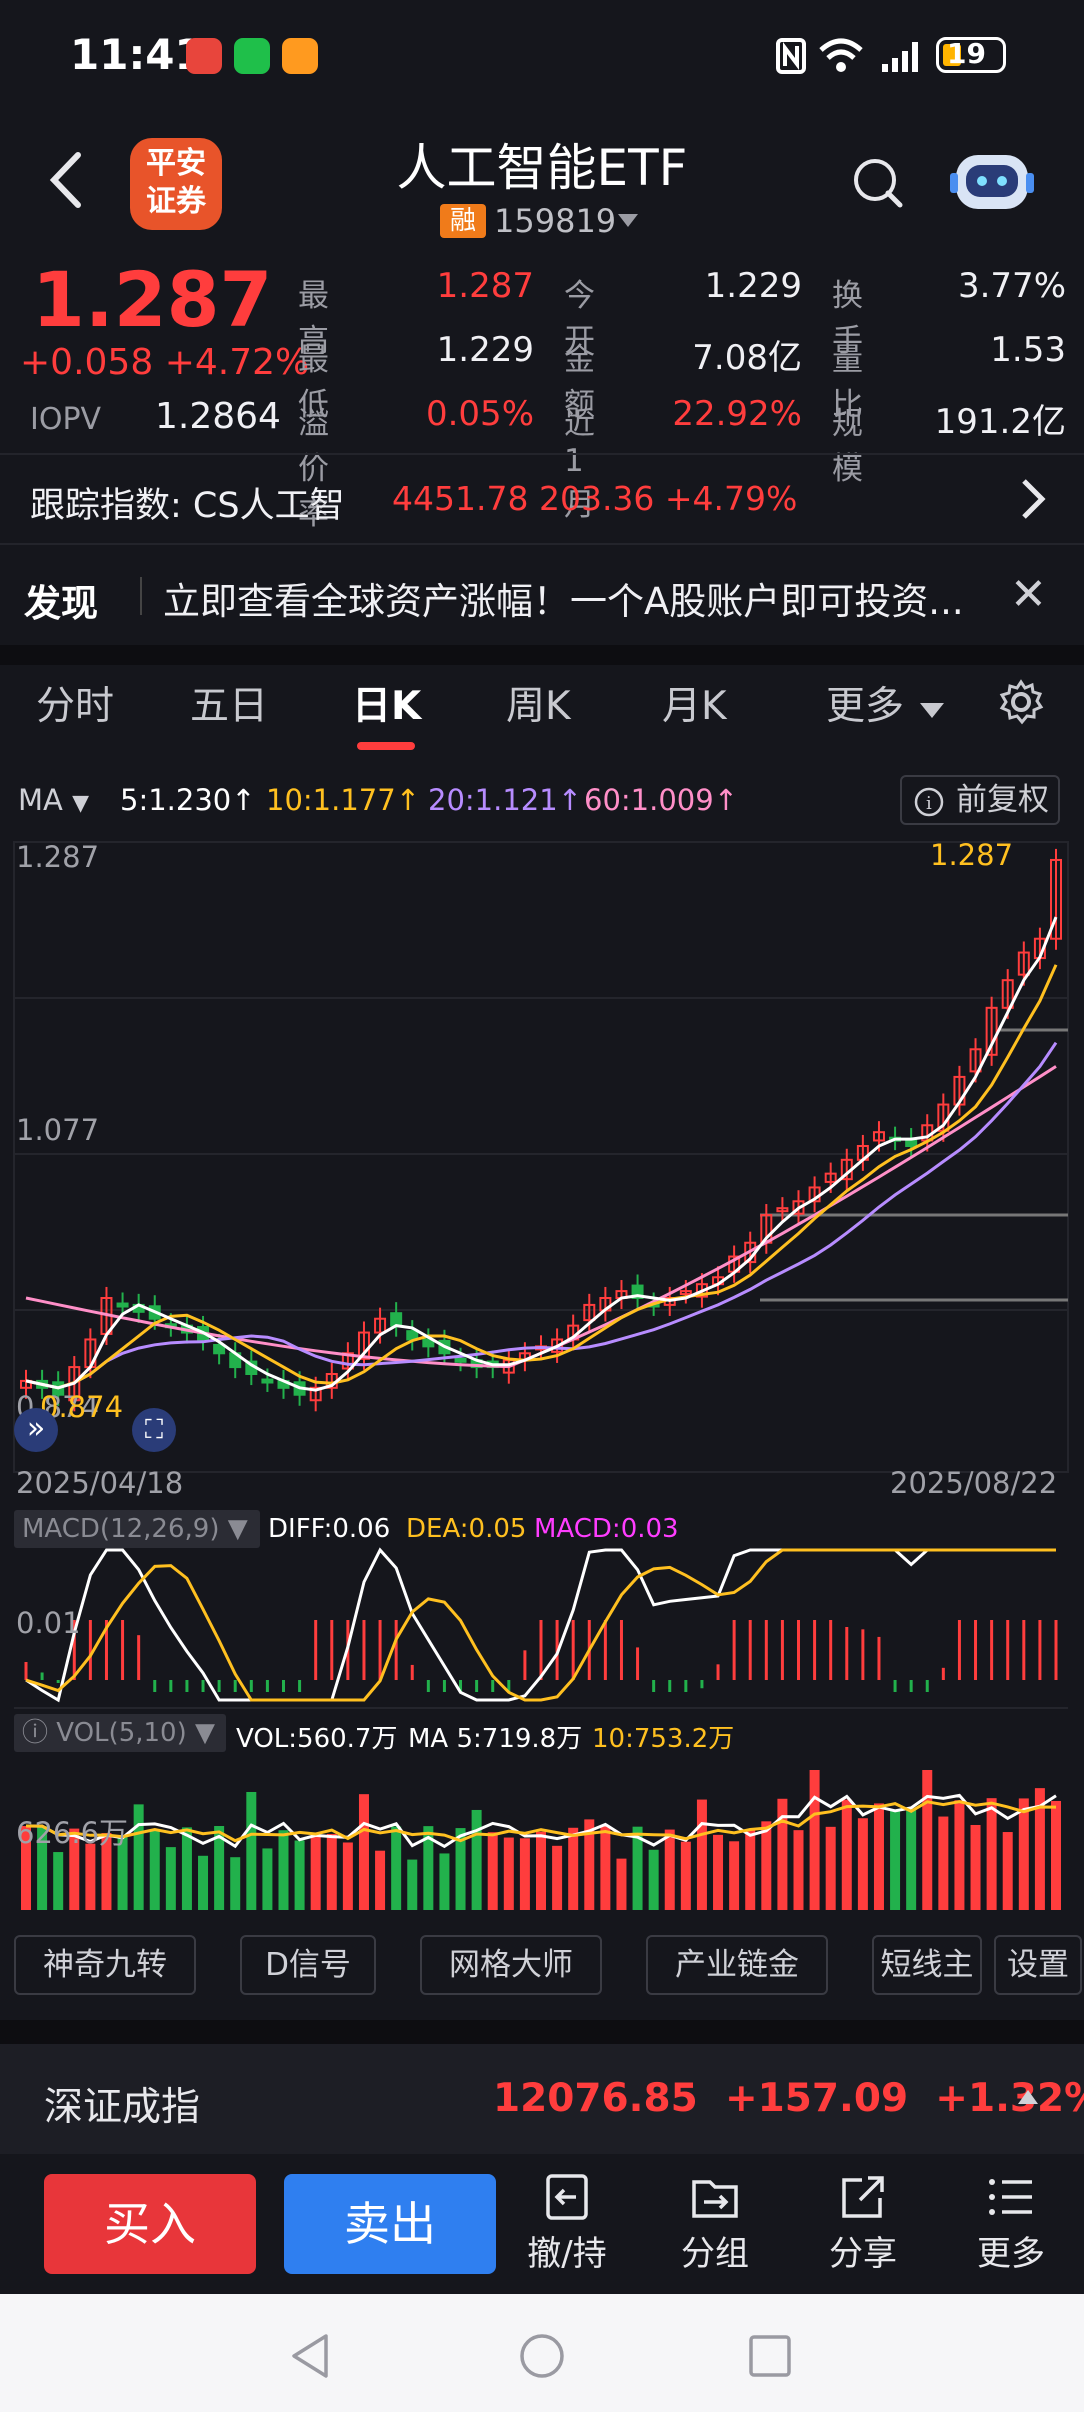  Describe the element at coordinates (542, 55) in the screenshot. I see `status-bar: 11:41 19` at that location.